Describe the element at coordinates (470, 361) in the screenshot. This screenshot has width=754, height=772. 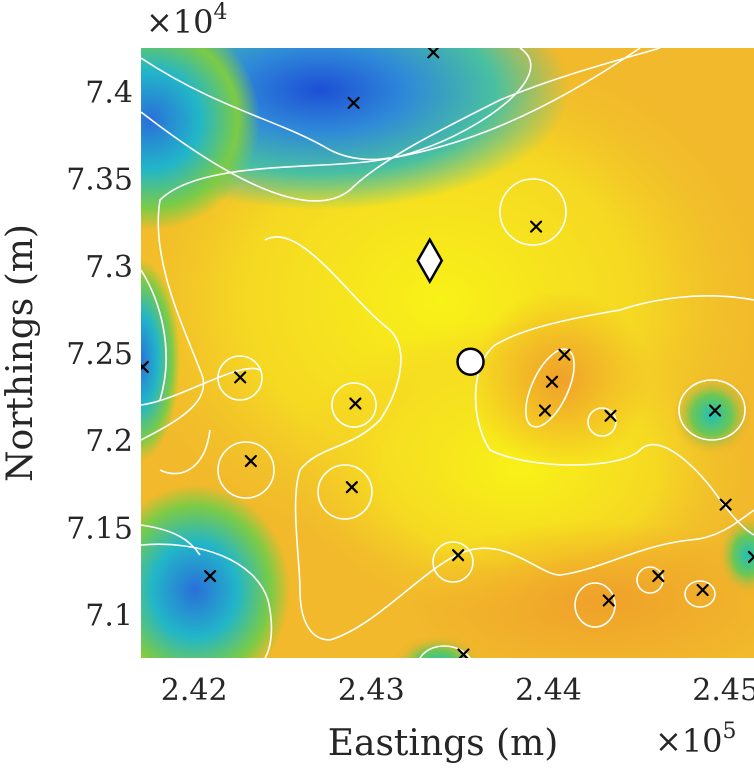
I see `circle-marker` at that location.